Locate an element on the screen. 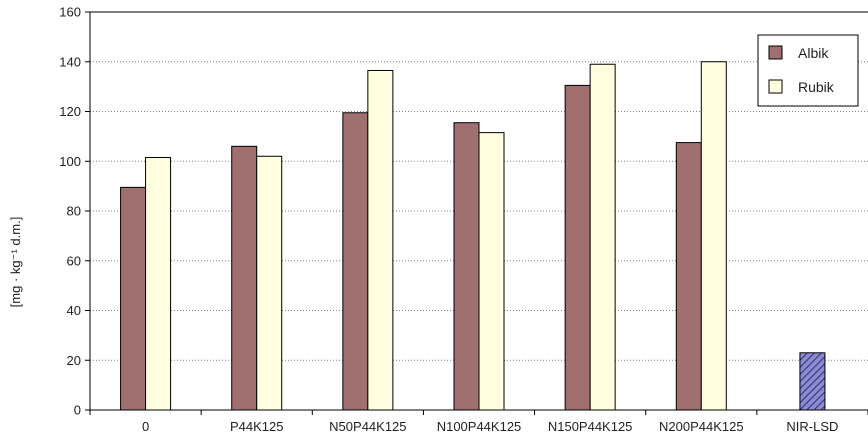 The image size is (868, 438). y-tick-label-40: 40 is located at coordinates (74, 310).